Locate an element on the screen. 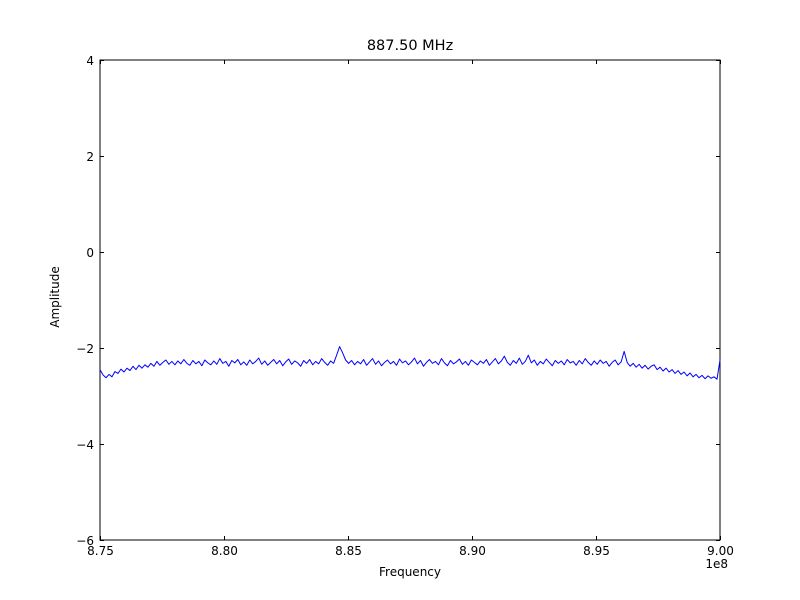 This screenshot has height=600, width=800. x-tick-label: 9.00 is located at coordinates (720, 551).